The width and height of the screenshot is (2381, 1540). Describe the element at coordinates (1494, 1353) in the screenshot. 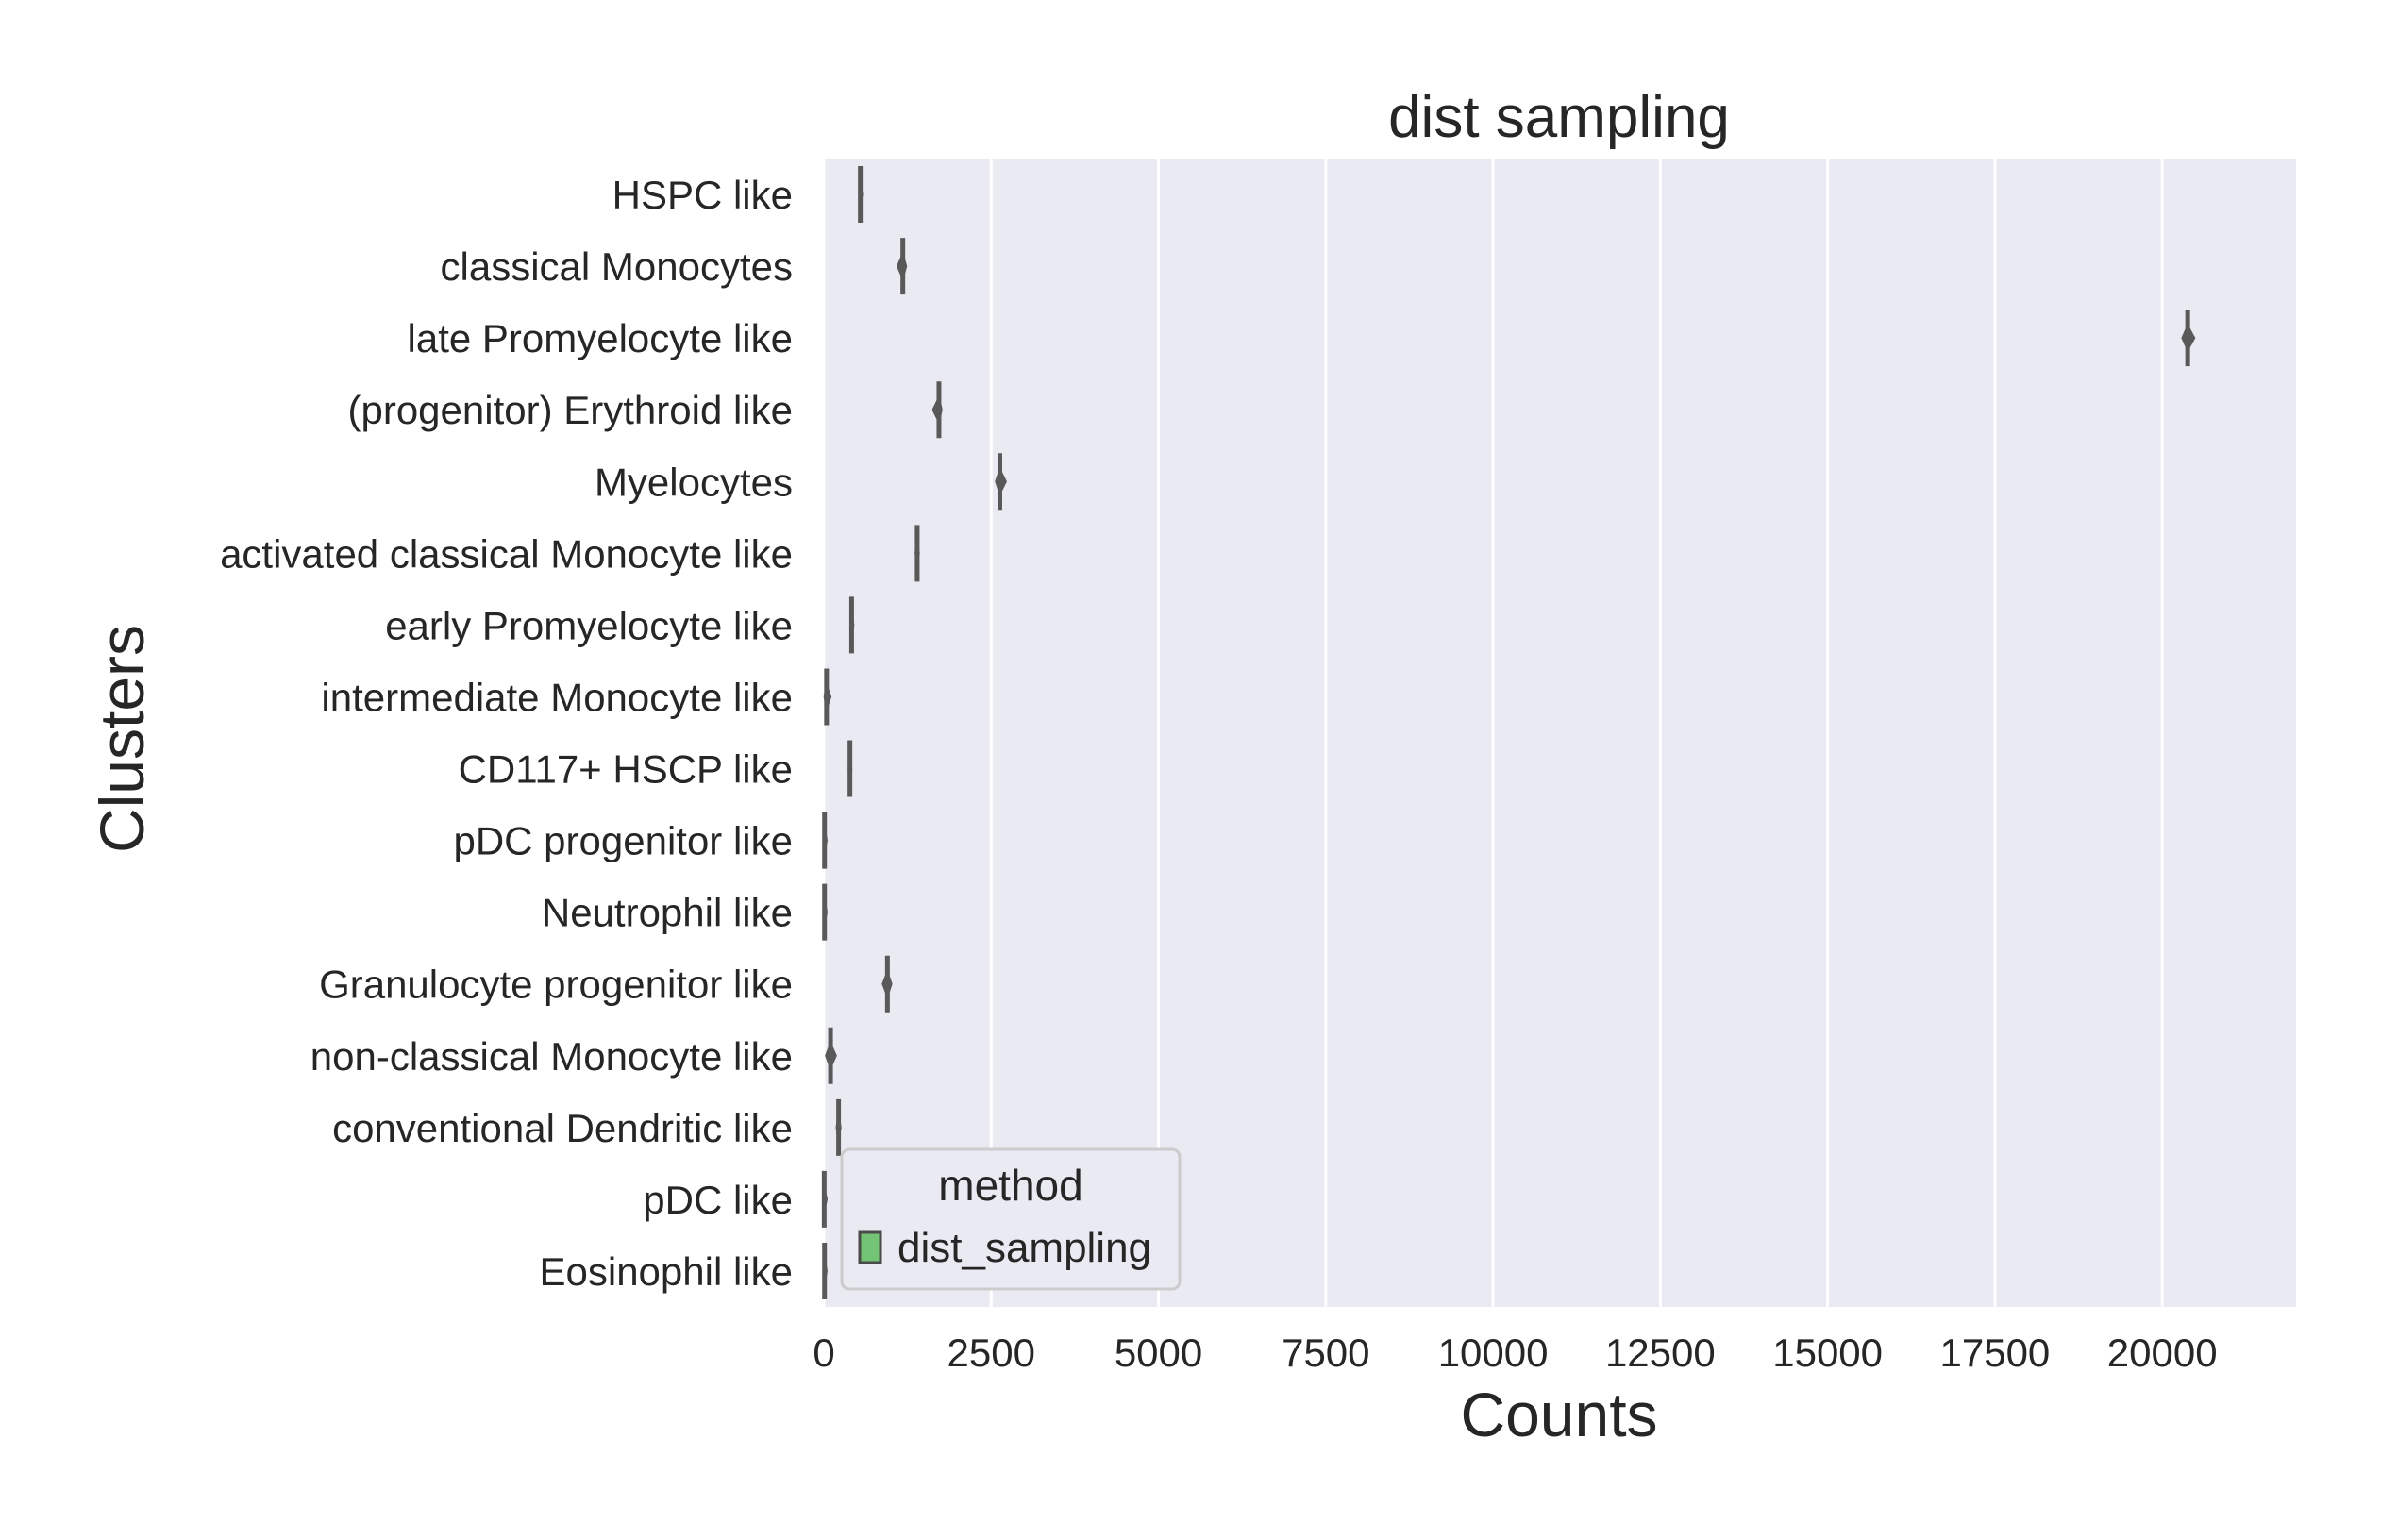

I see `x-tick-label: 10000` at that location.